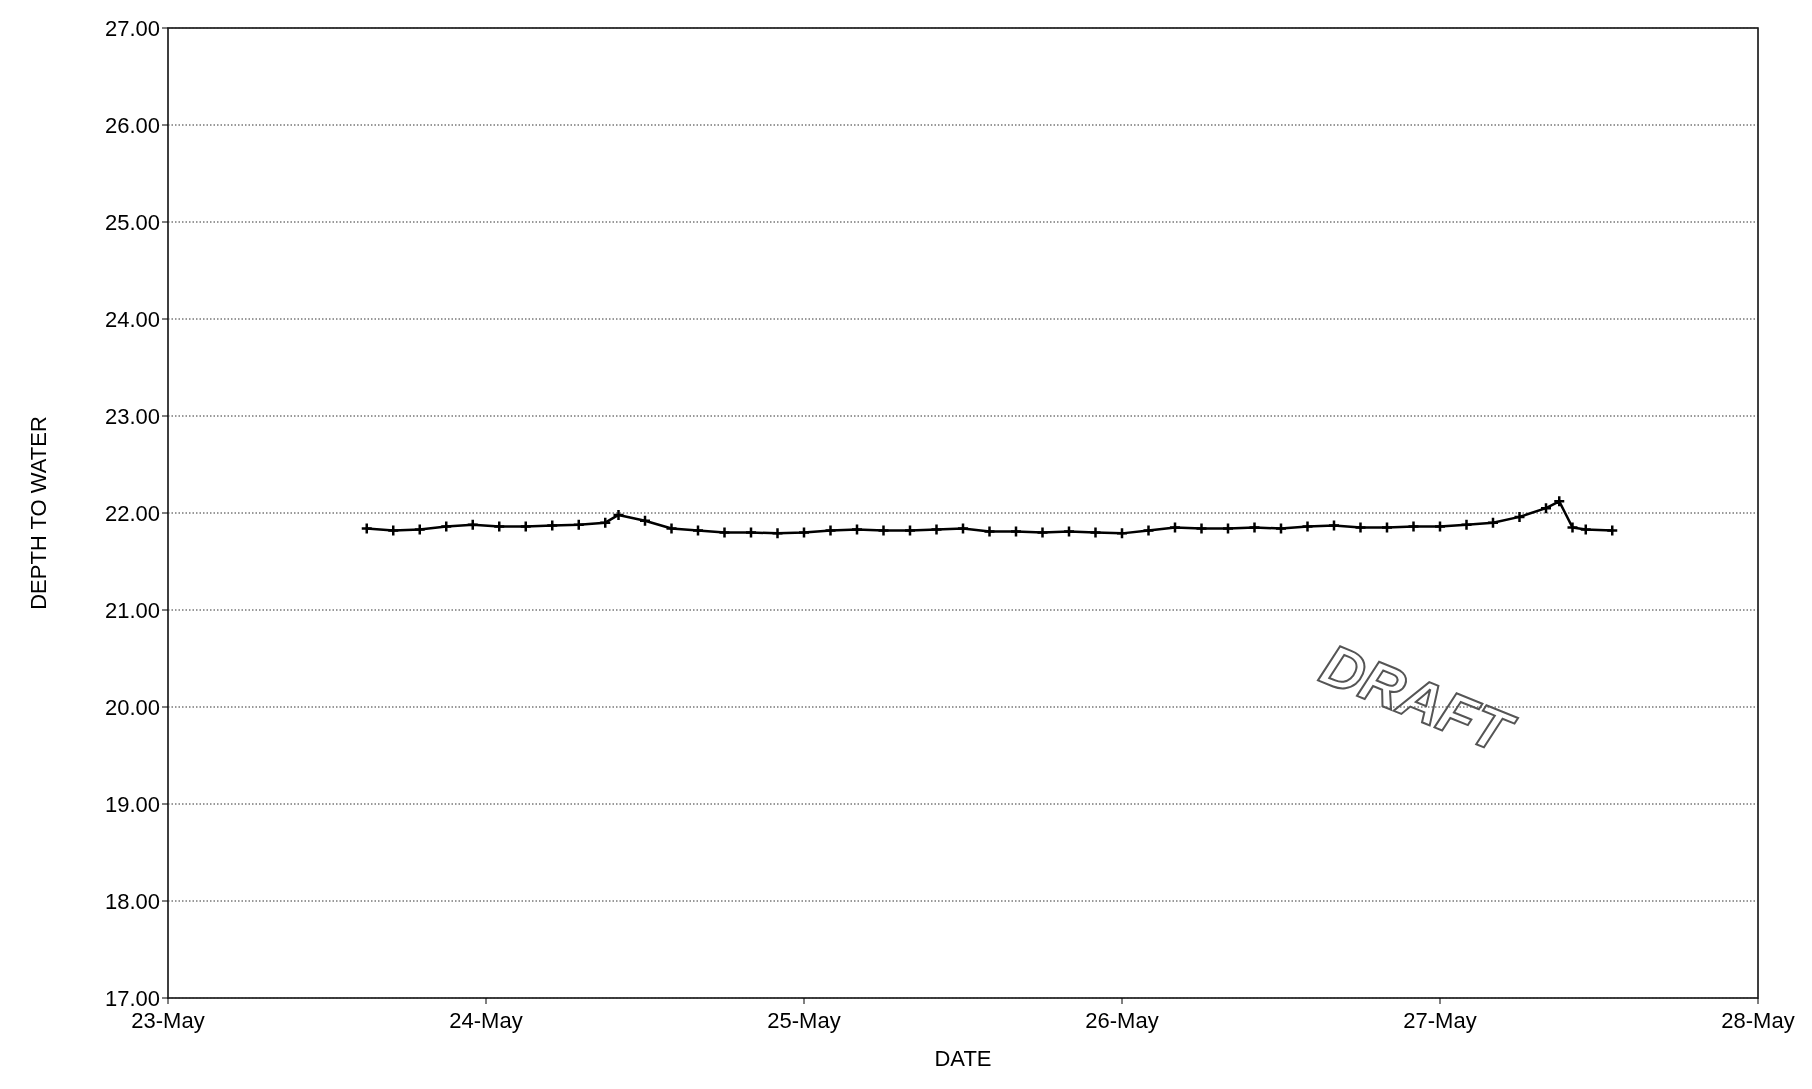  I want to click on y-tick-label: 26.00, so click(132, 125).